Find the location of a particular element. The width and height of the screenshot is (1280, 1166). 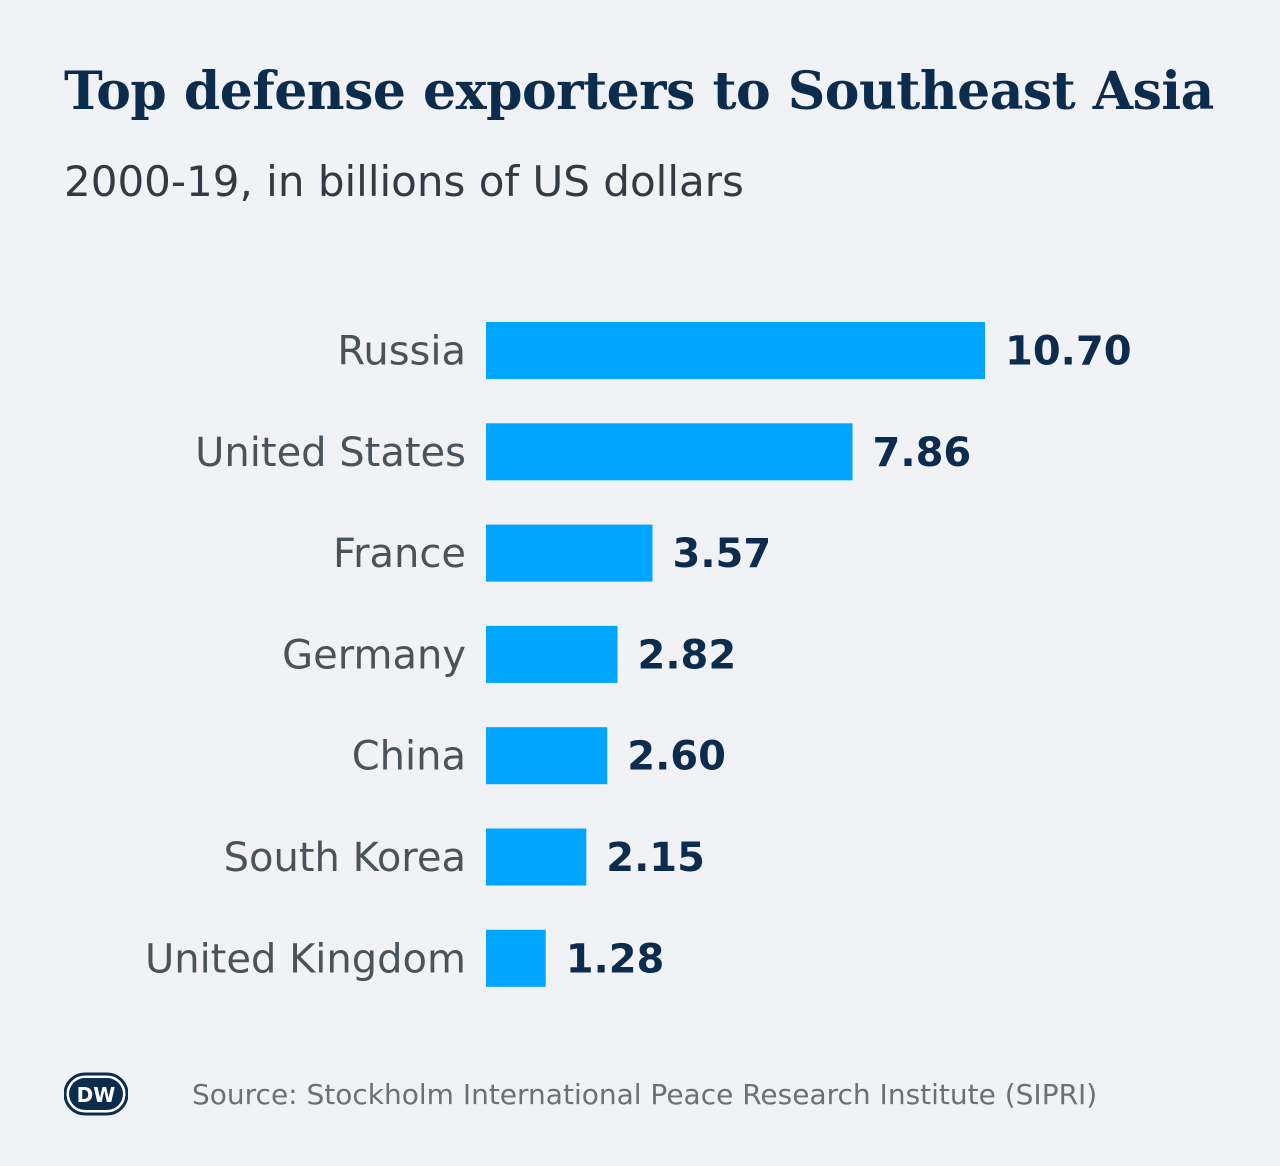

category-label: United States is located at coordinates (330, 453).